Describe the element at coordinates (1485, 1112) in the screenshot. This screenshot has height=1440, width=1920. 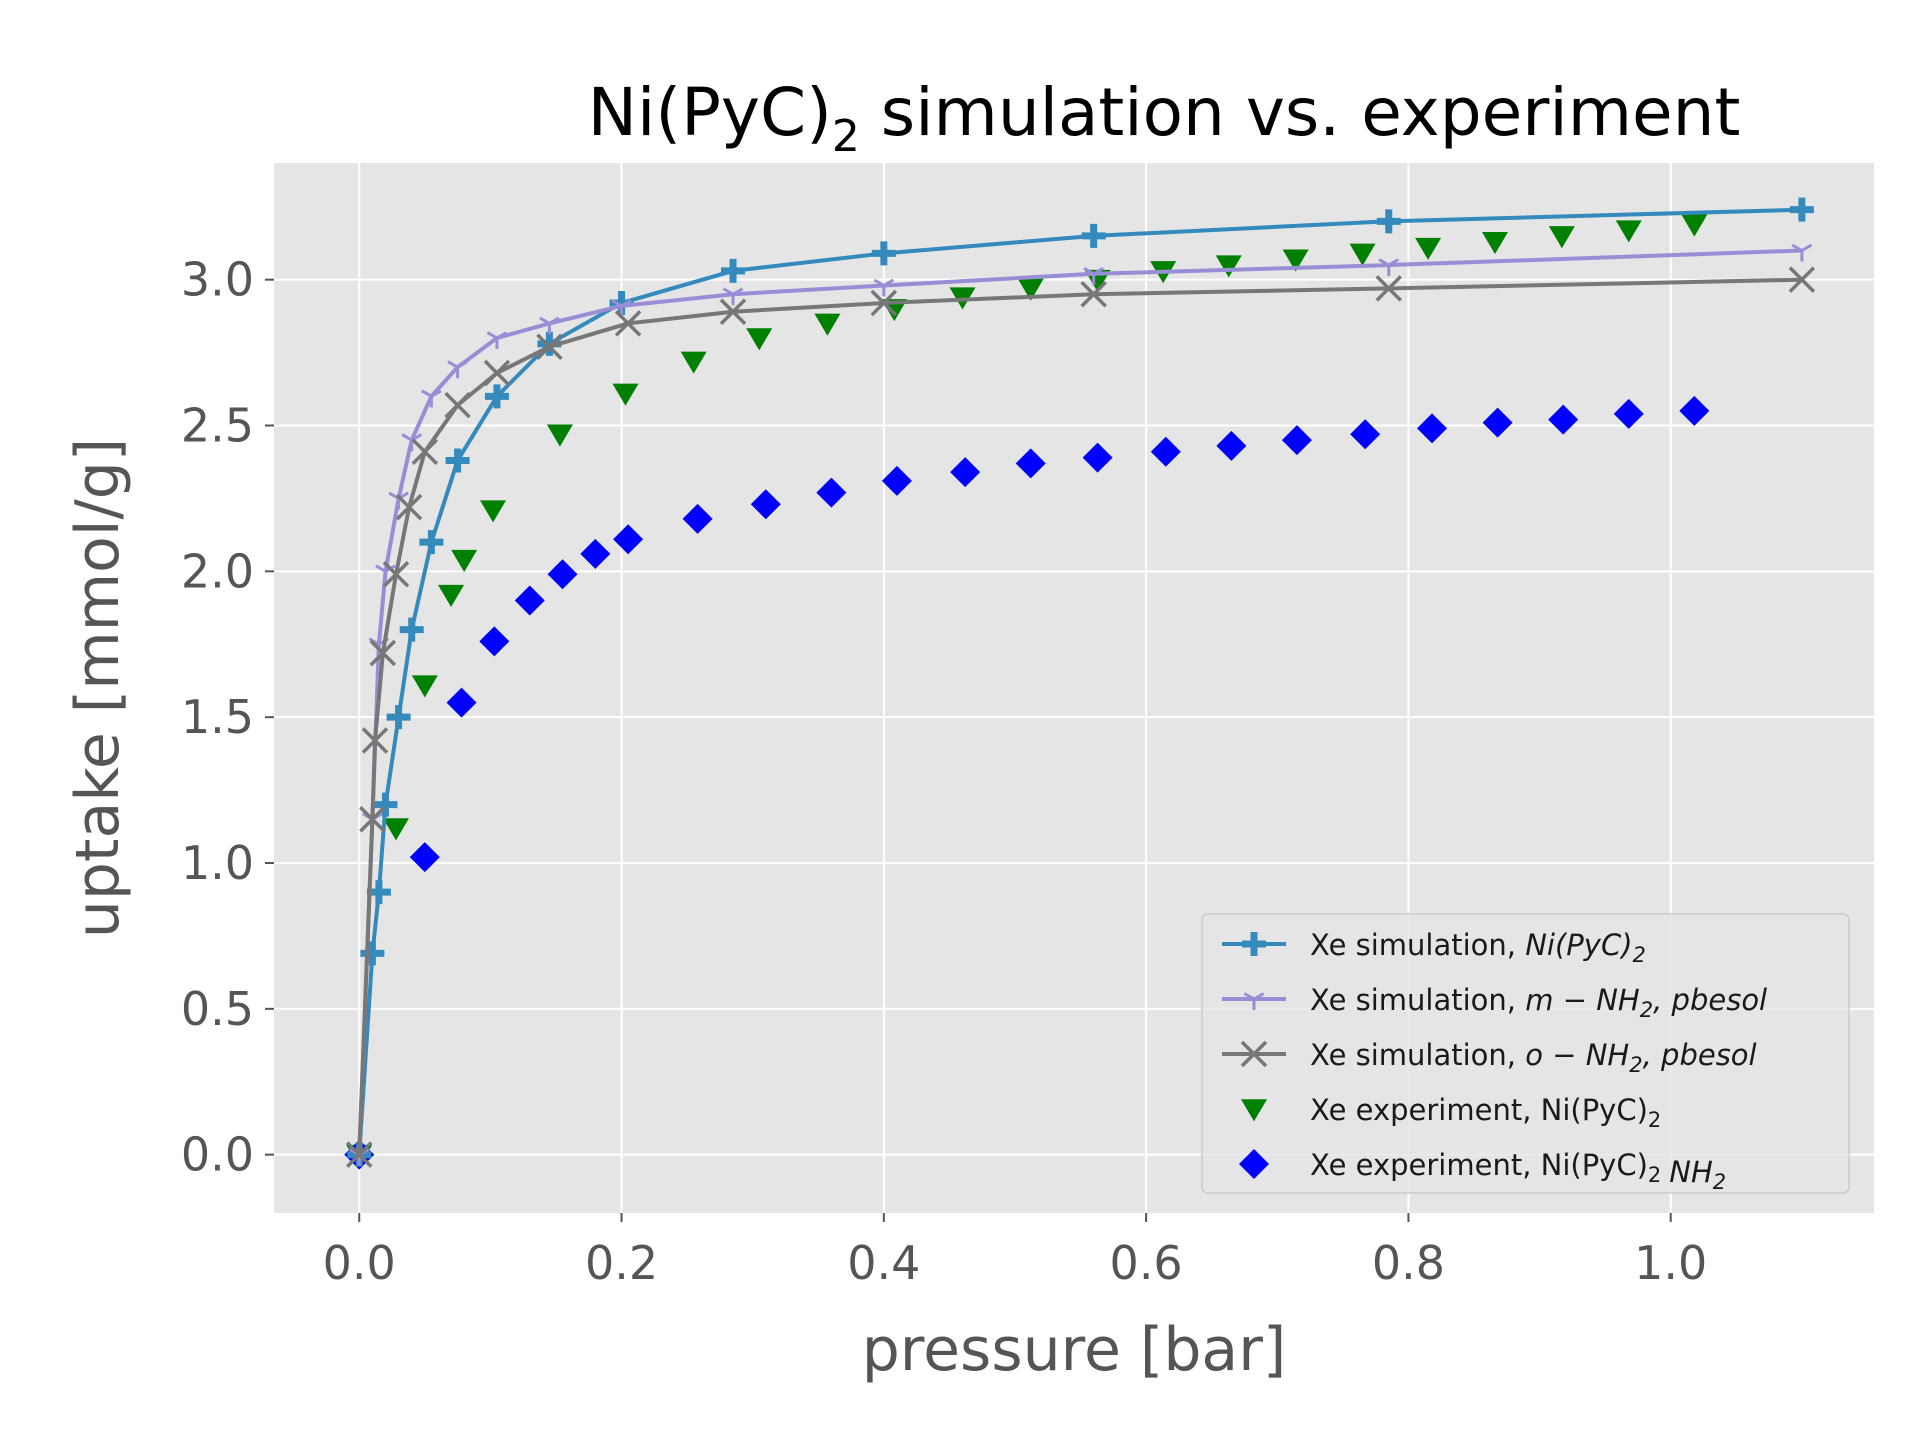
I see `legend-label: Xe experiment, Ni(PyC)2` at that location.